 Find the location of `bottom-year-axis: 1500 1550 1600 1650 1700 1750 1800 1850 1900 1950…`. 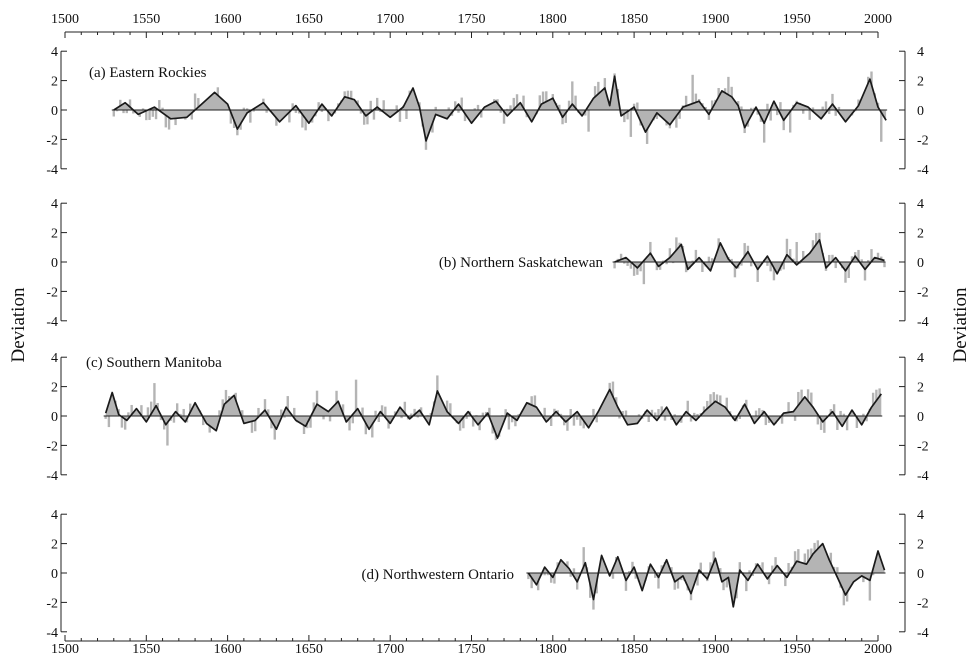

bottom-year-axis: 1500 1550 1600 1650 1700 1750 1800 1850 1900 1950… is located at coordinates (471, 645).